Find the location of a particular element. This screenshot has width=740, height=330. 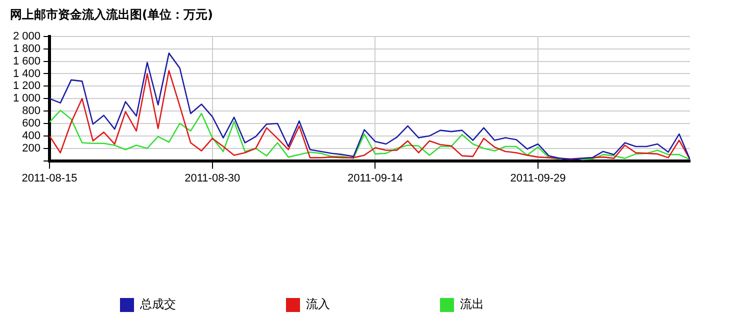

y-tick-label: 1 200 is located at coordinates (26, 86).